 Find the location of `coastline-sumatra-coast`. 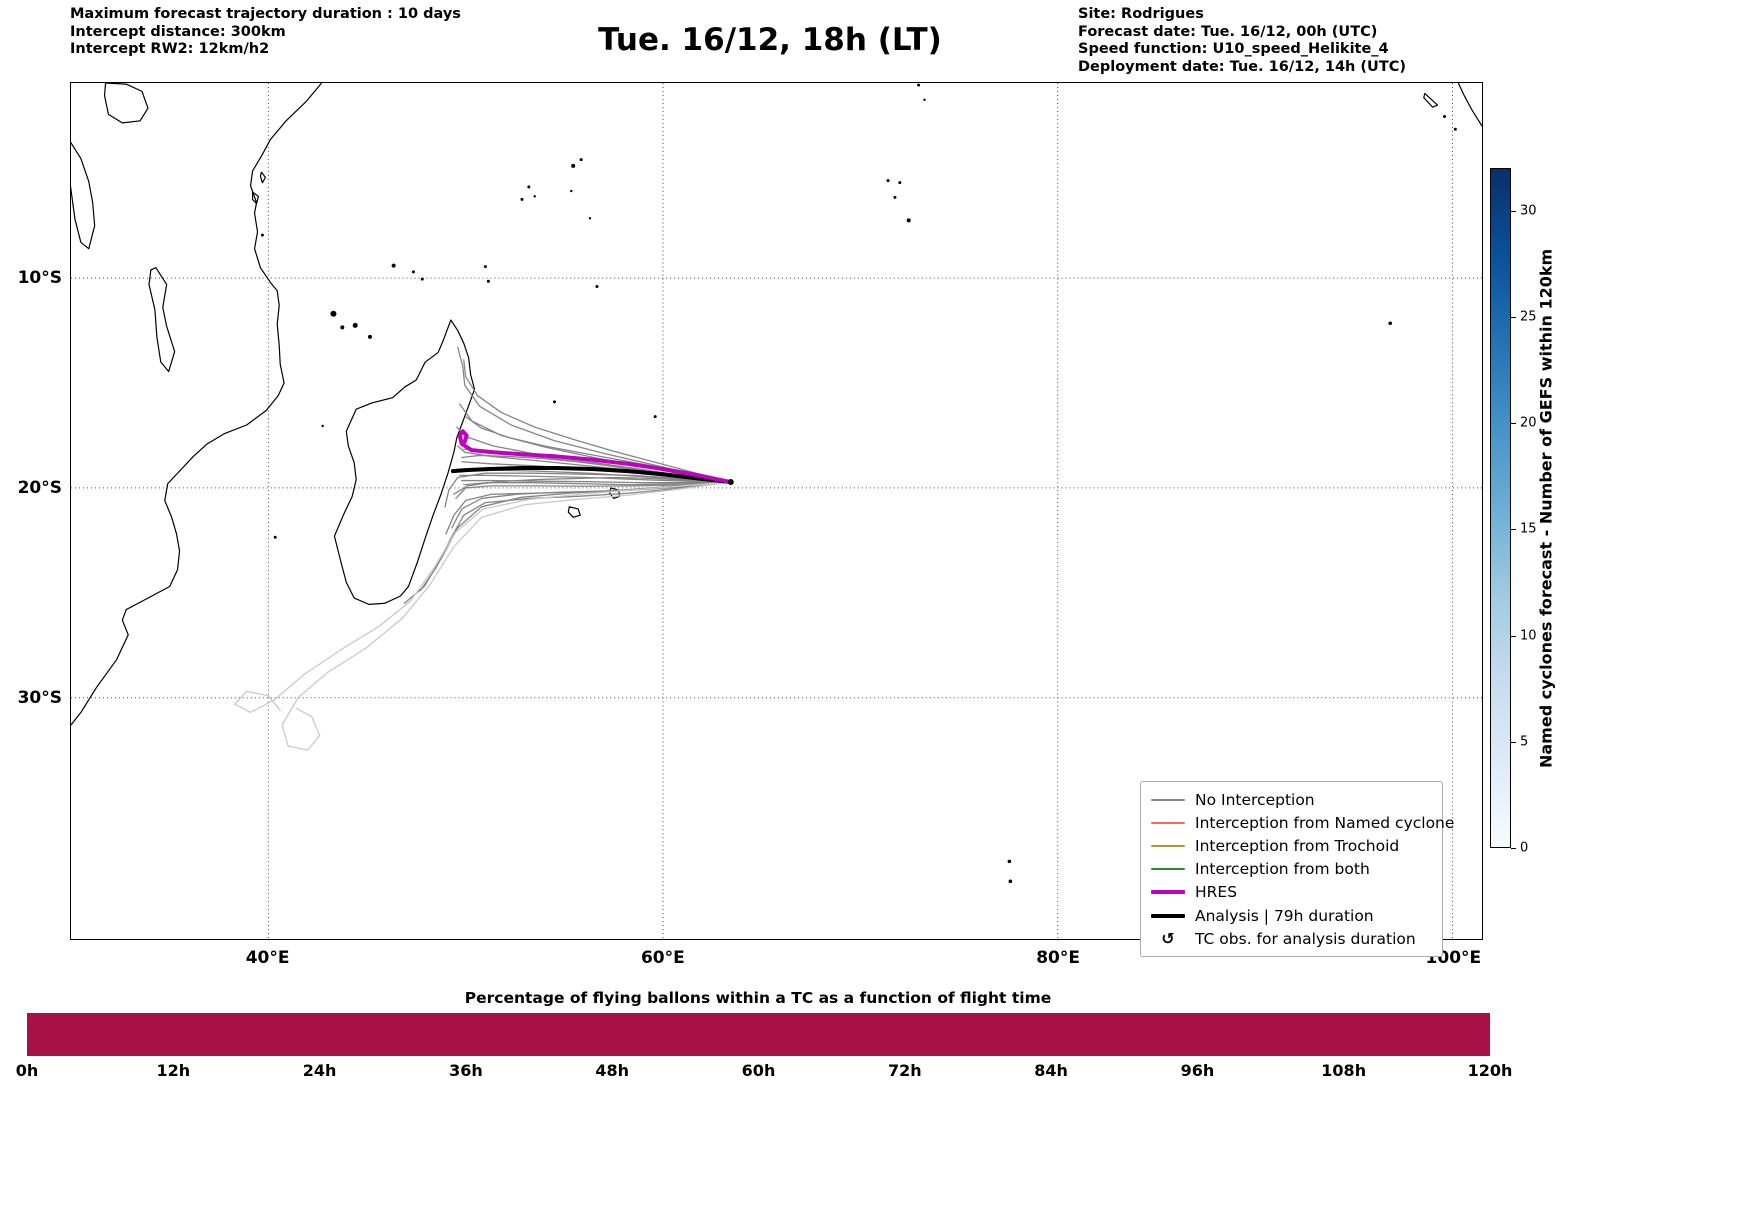

coastline-sumatra-coast is located at coordinates (1469, 105).